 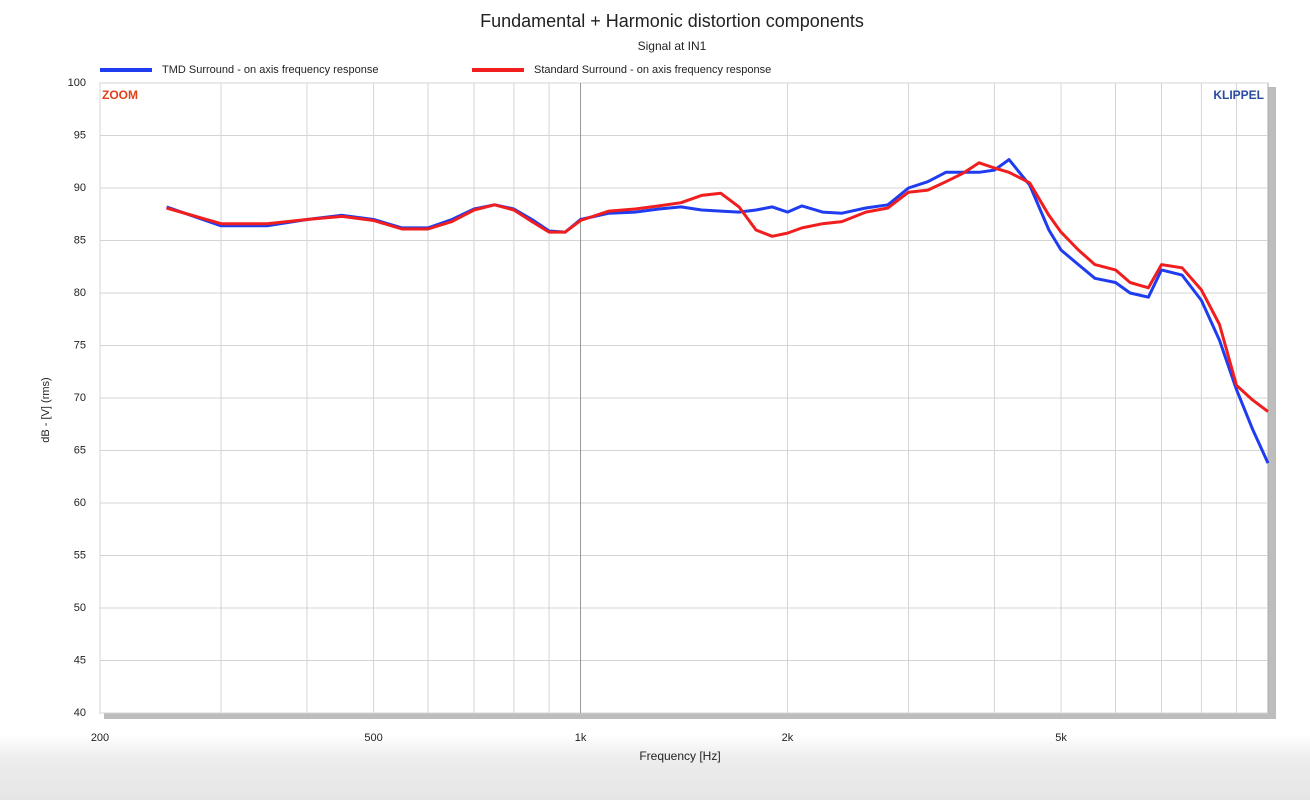 What do you see at coordinates (80, 608) in the screenshot?
I see `y-tick-label: 50` at bounding box center [80, 608].